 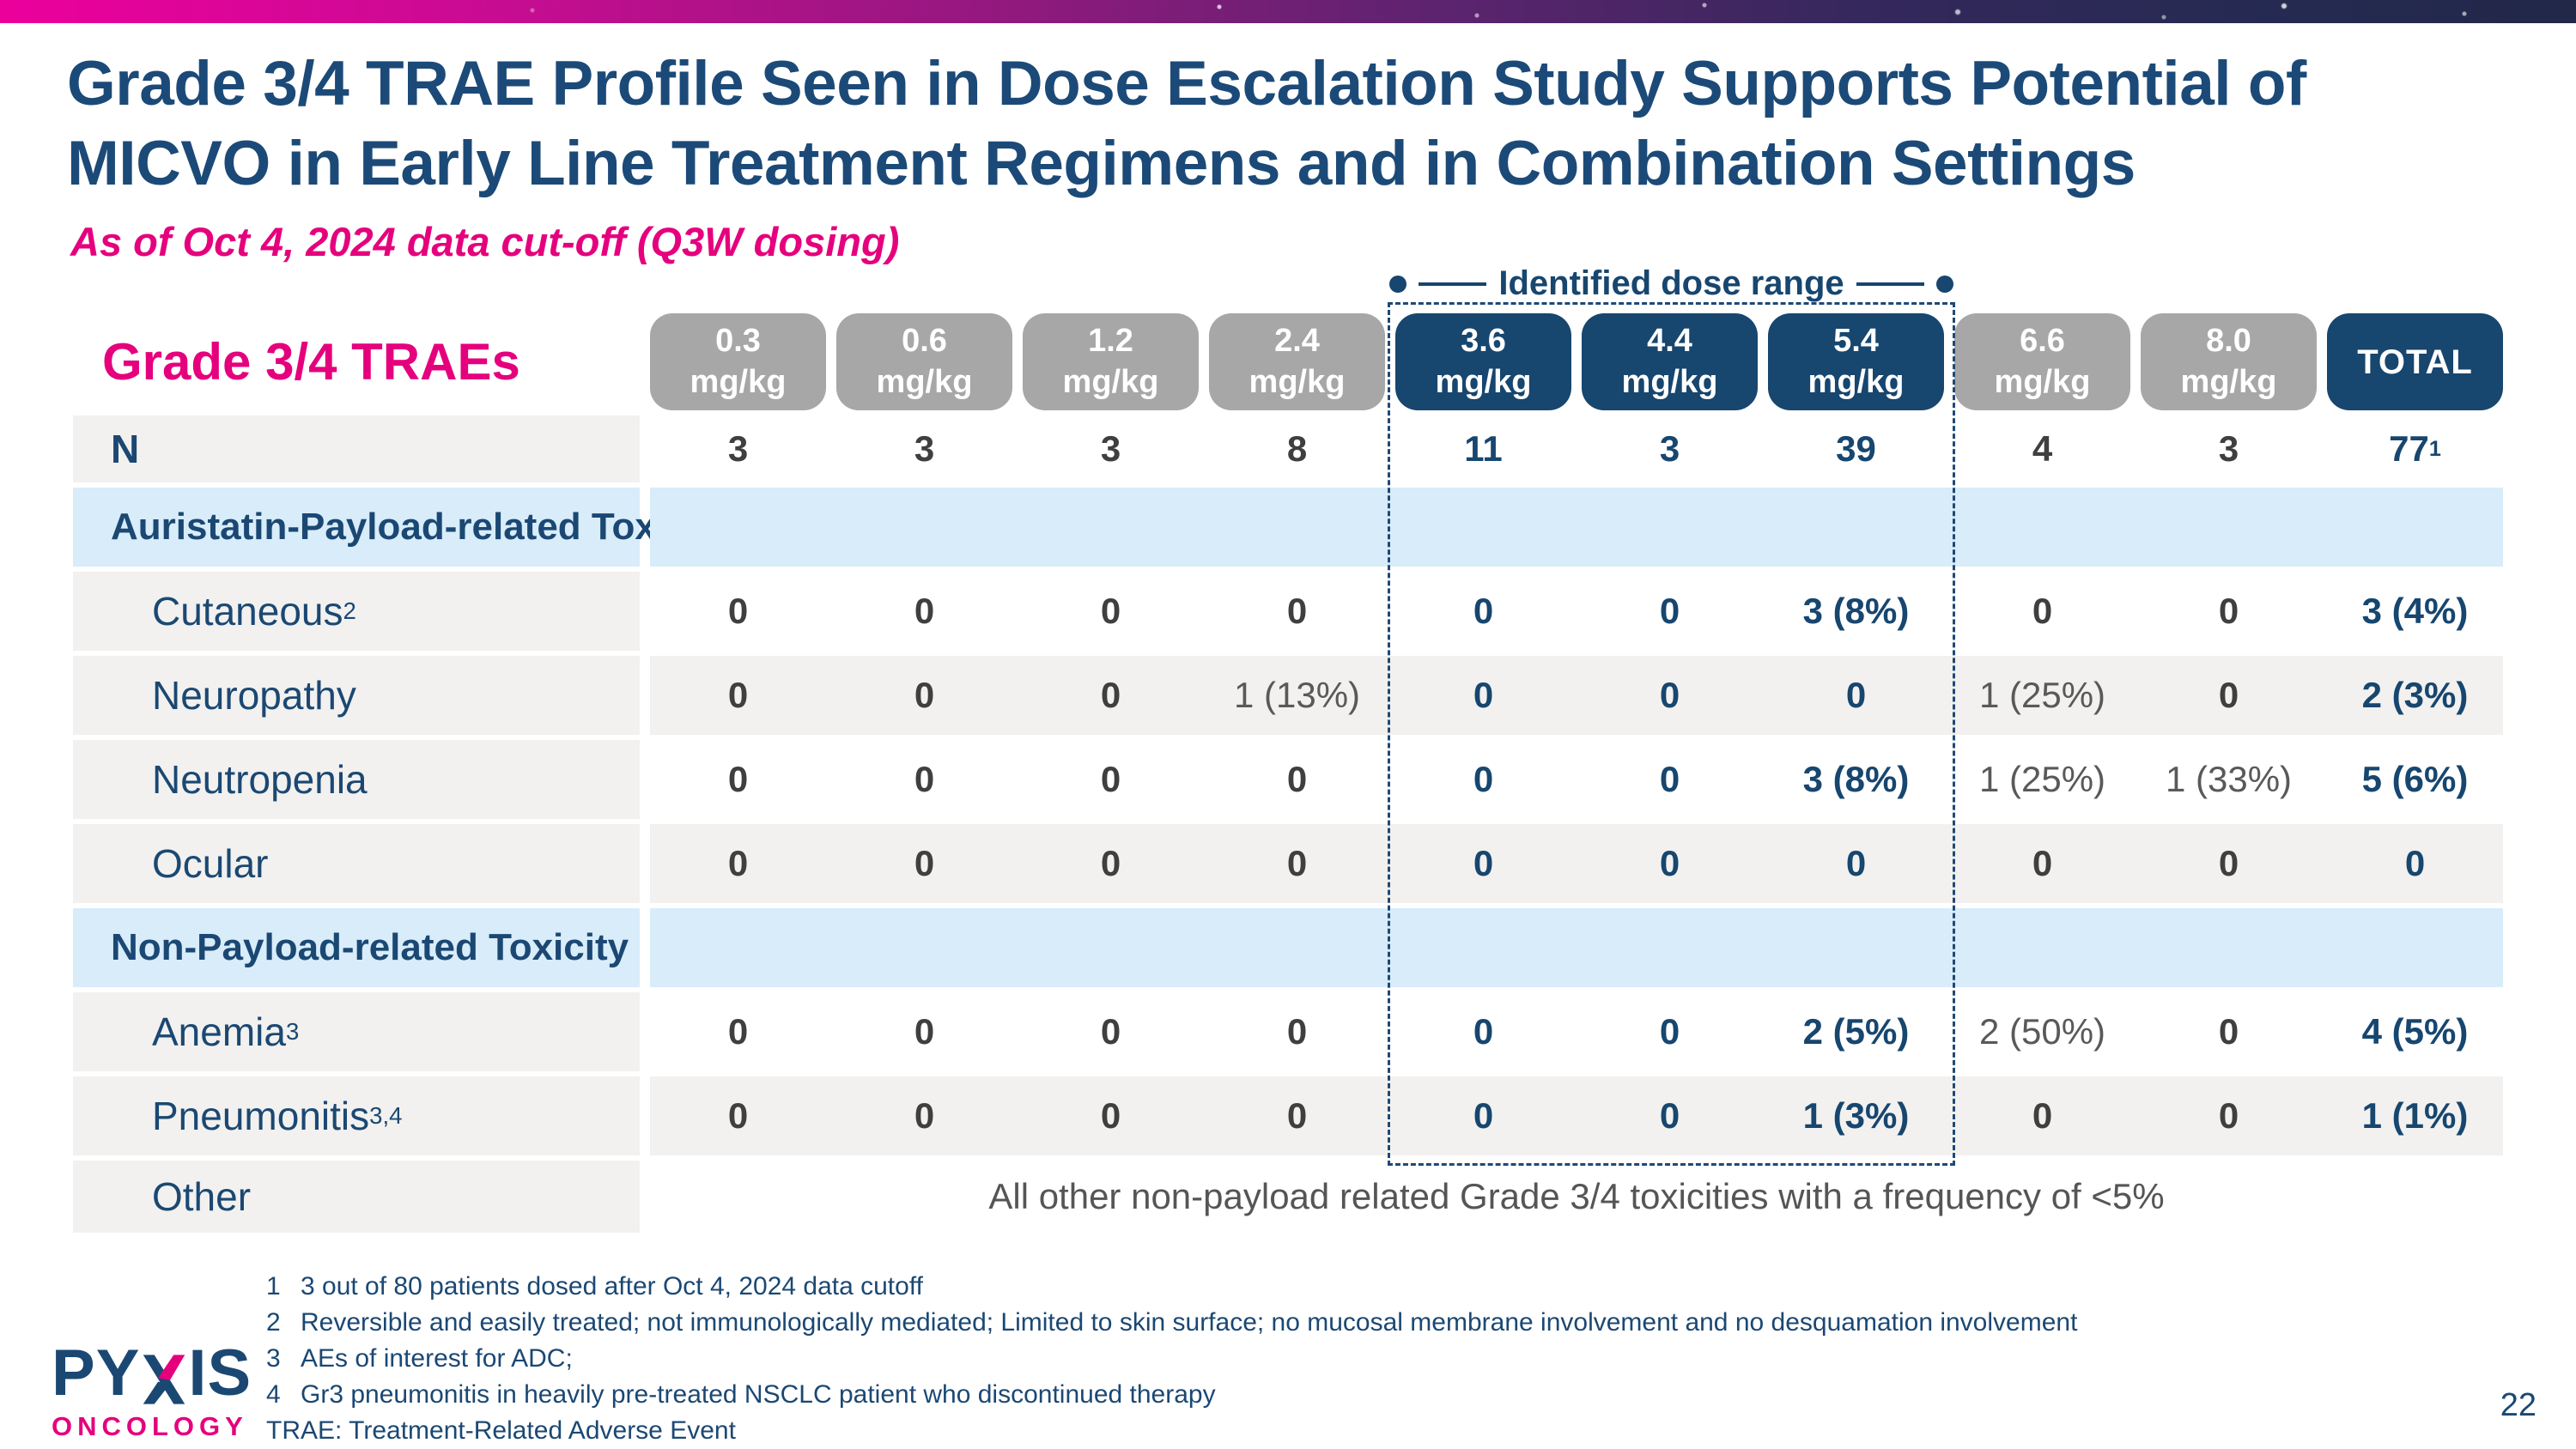 I want to click on section-header-auristatin: Auristatin-Payload-related Toxicity, so click(x=402, y=527).